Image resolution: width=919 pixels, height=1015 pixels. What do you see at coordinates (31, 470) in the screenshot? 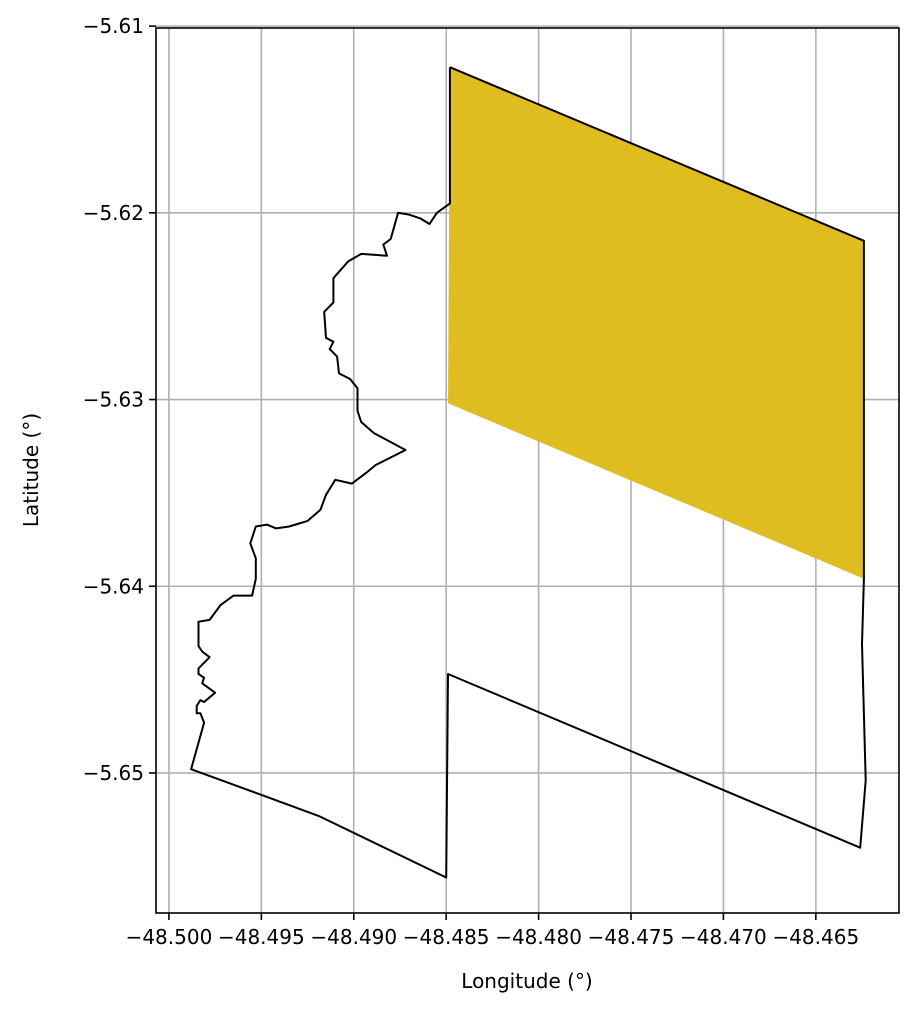
I see `y-axis-label: Latitude (°)` at bounding box center [31, 470].